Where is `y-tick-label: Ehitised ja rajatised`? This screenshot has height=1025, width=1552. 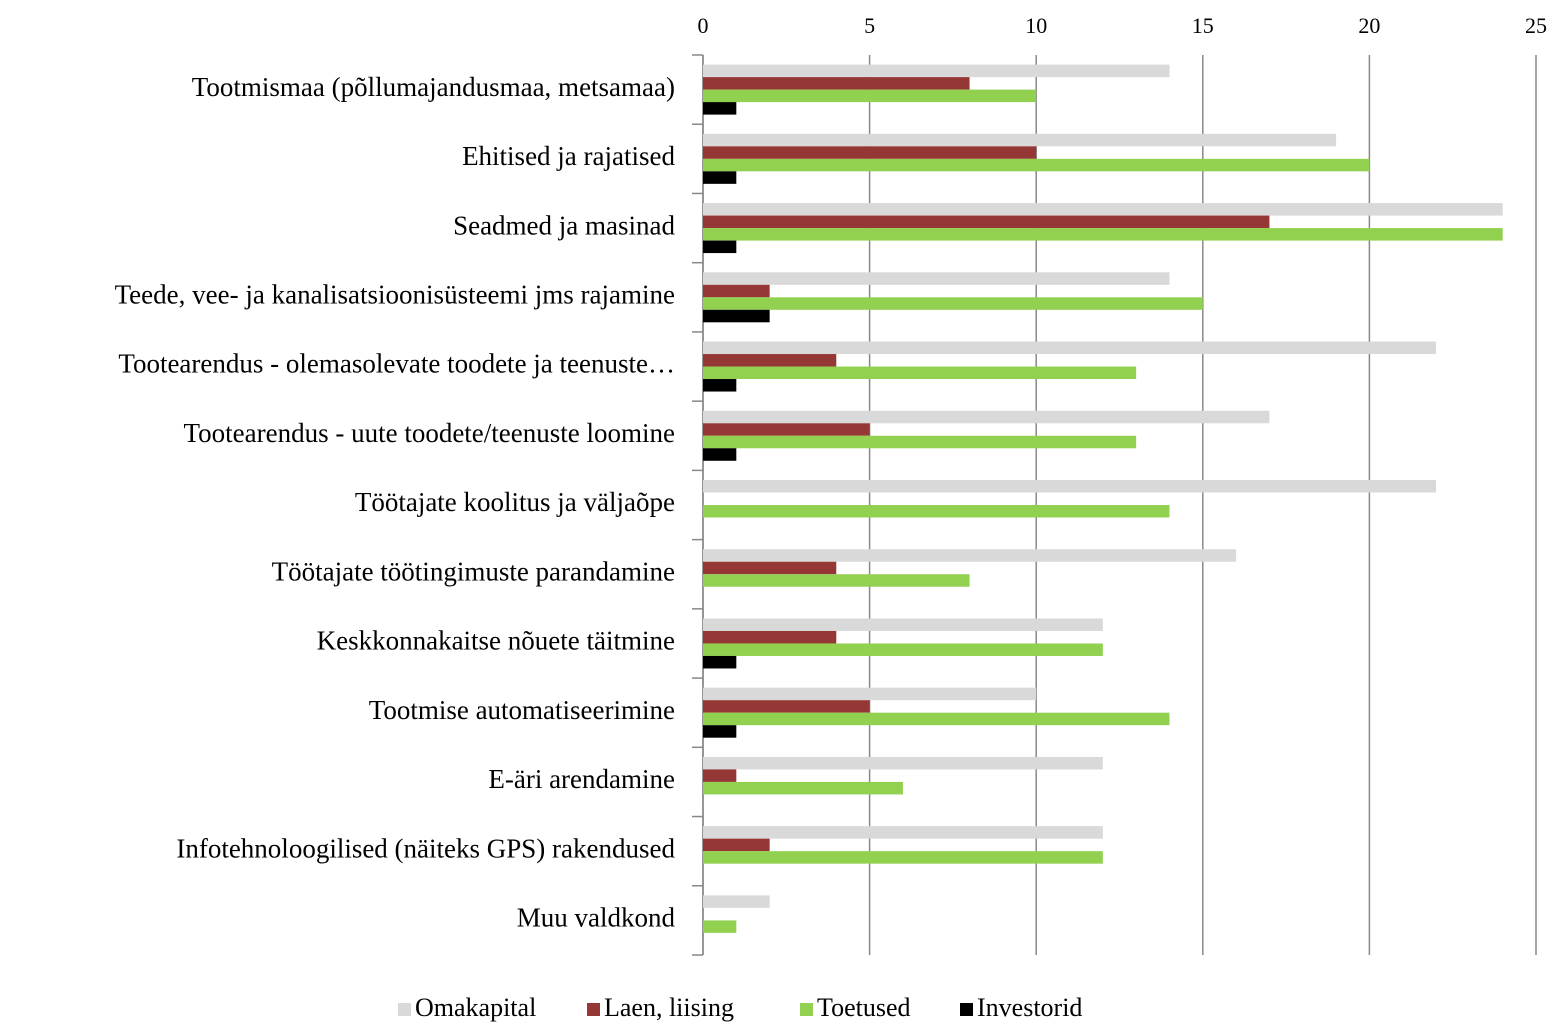 y-tick-label: Ehitised ja rajatised is located at coordinates (568, 156).